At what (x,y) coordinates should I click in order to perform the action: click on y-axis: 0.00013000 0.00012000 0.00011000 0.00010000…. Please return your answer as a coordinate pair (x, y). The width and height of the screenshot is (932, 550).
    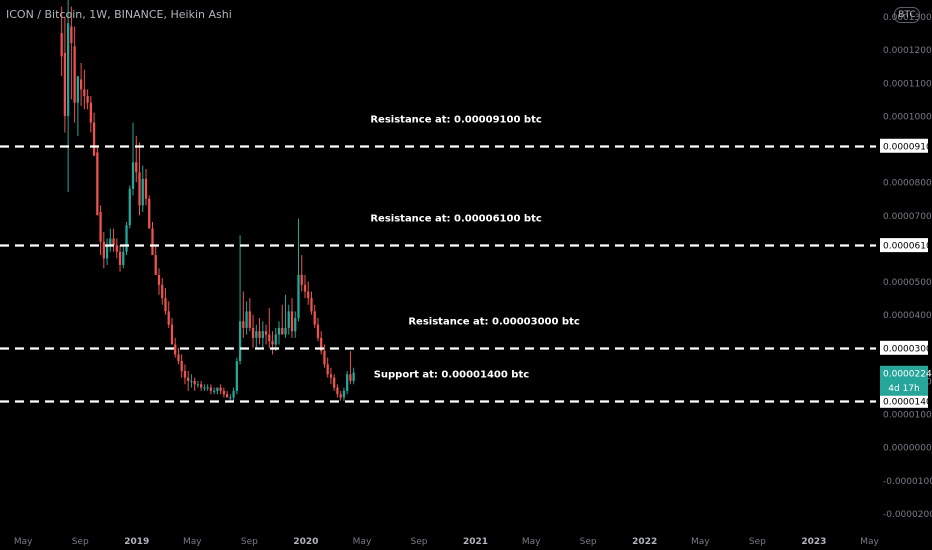
    Looking at the image, I should click on (906, 266).